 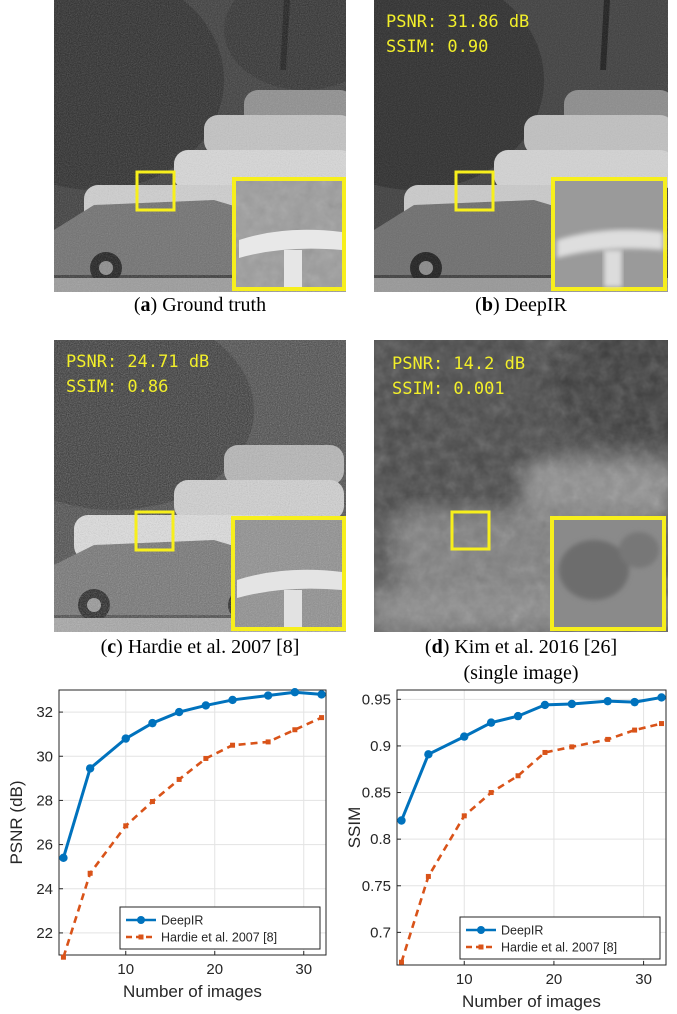 What do you see at coordinates (354, 828) in the screenshot?
I see `y-axis-label: SSIM` at bounding box center [354, 828].